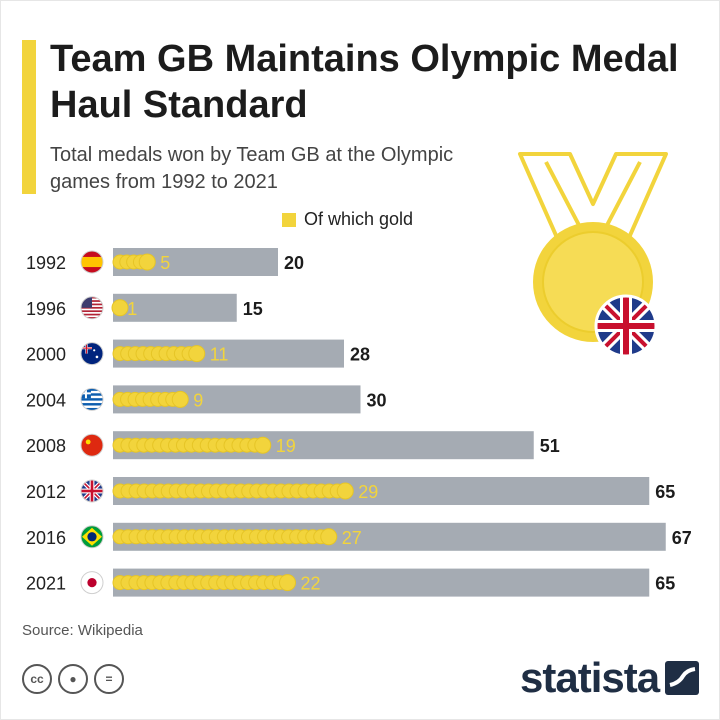 This screenshot has width=720, height=720. What do you see at coordinates (92, 537) in the screenshot?
I see `brazil-flag-icon` at bounding box center [92, 537].